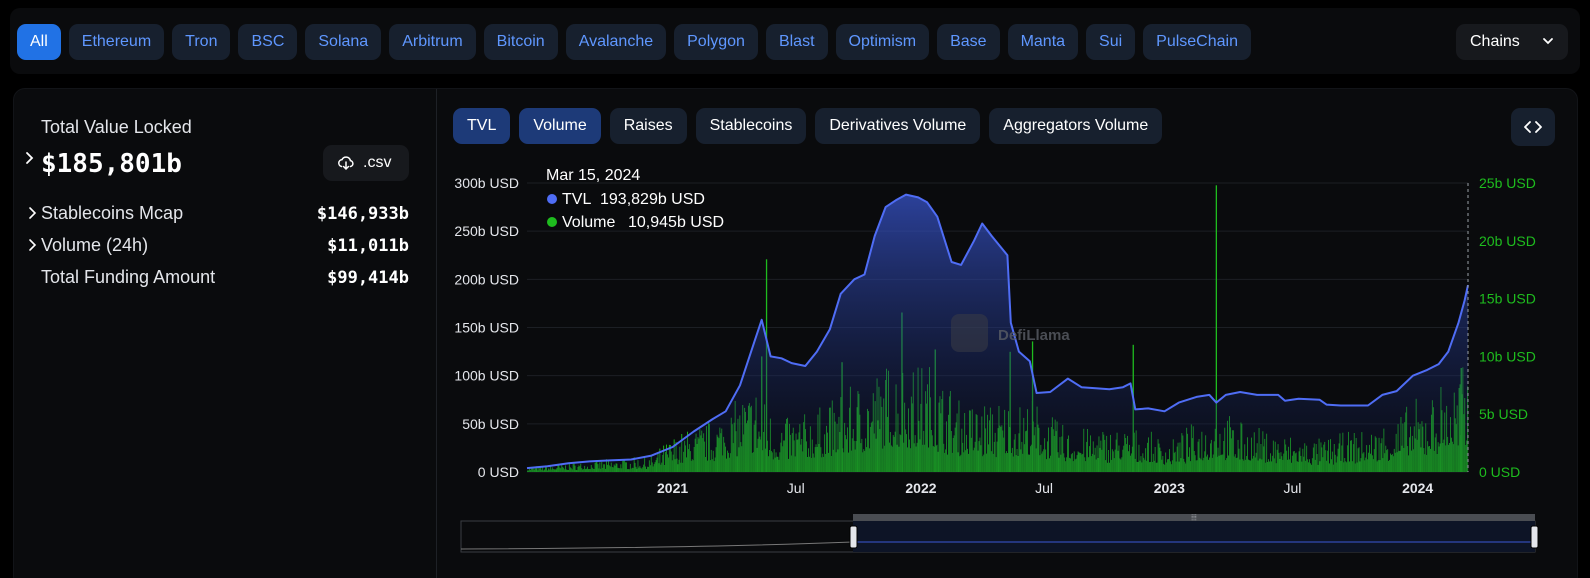 The width and height of the screenshot is (1590, 578). Describe the element at coordinates (716, 42) in the screenshot. I see `chain-chip-polygon: Polygon` at that location.